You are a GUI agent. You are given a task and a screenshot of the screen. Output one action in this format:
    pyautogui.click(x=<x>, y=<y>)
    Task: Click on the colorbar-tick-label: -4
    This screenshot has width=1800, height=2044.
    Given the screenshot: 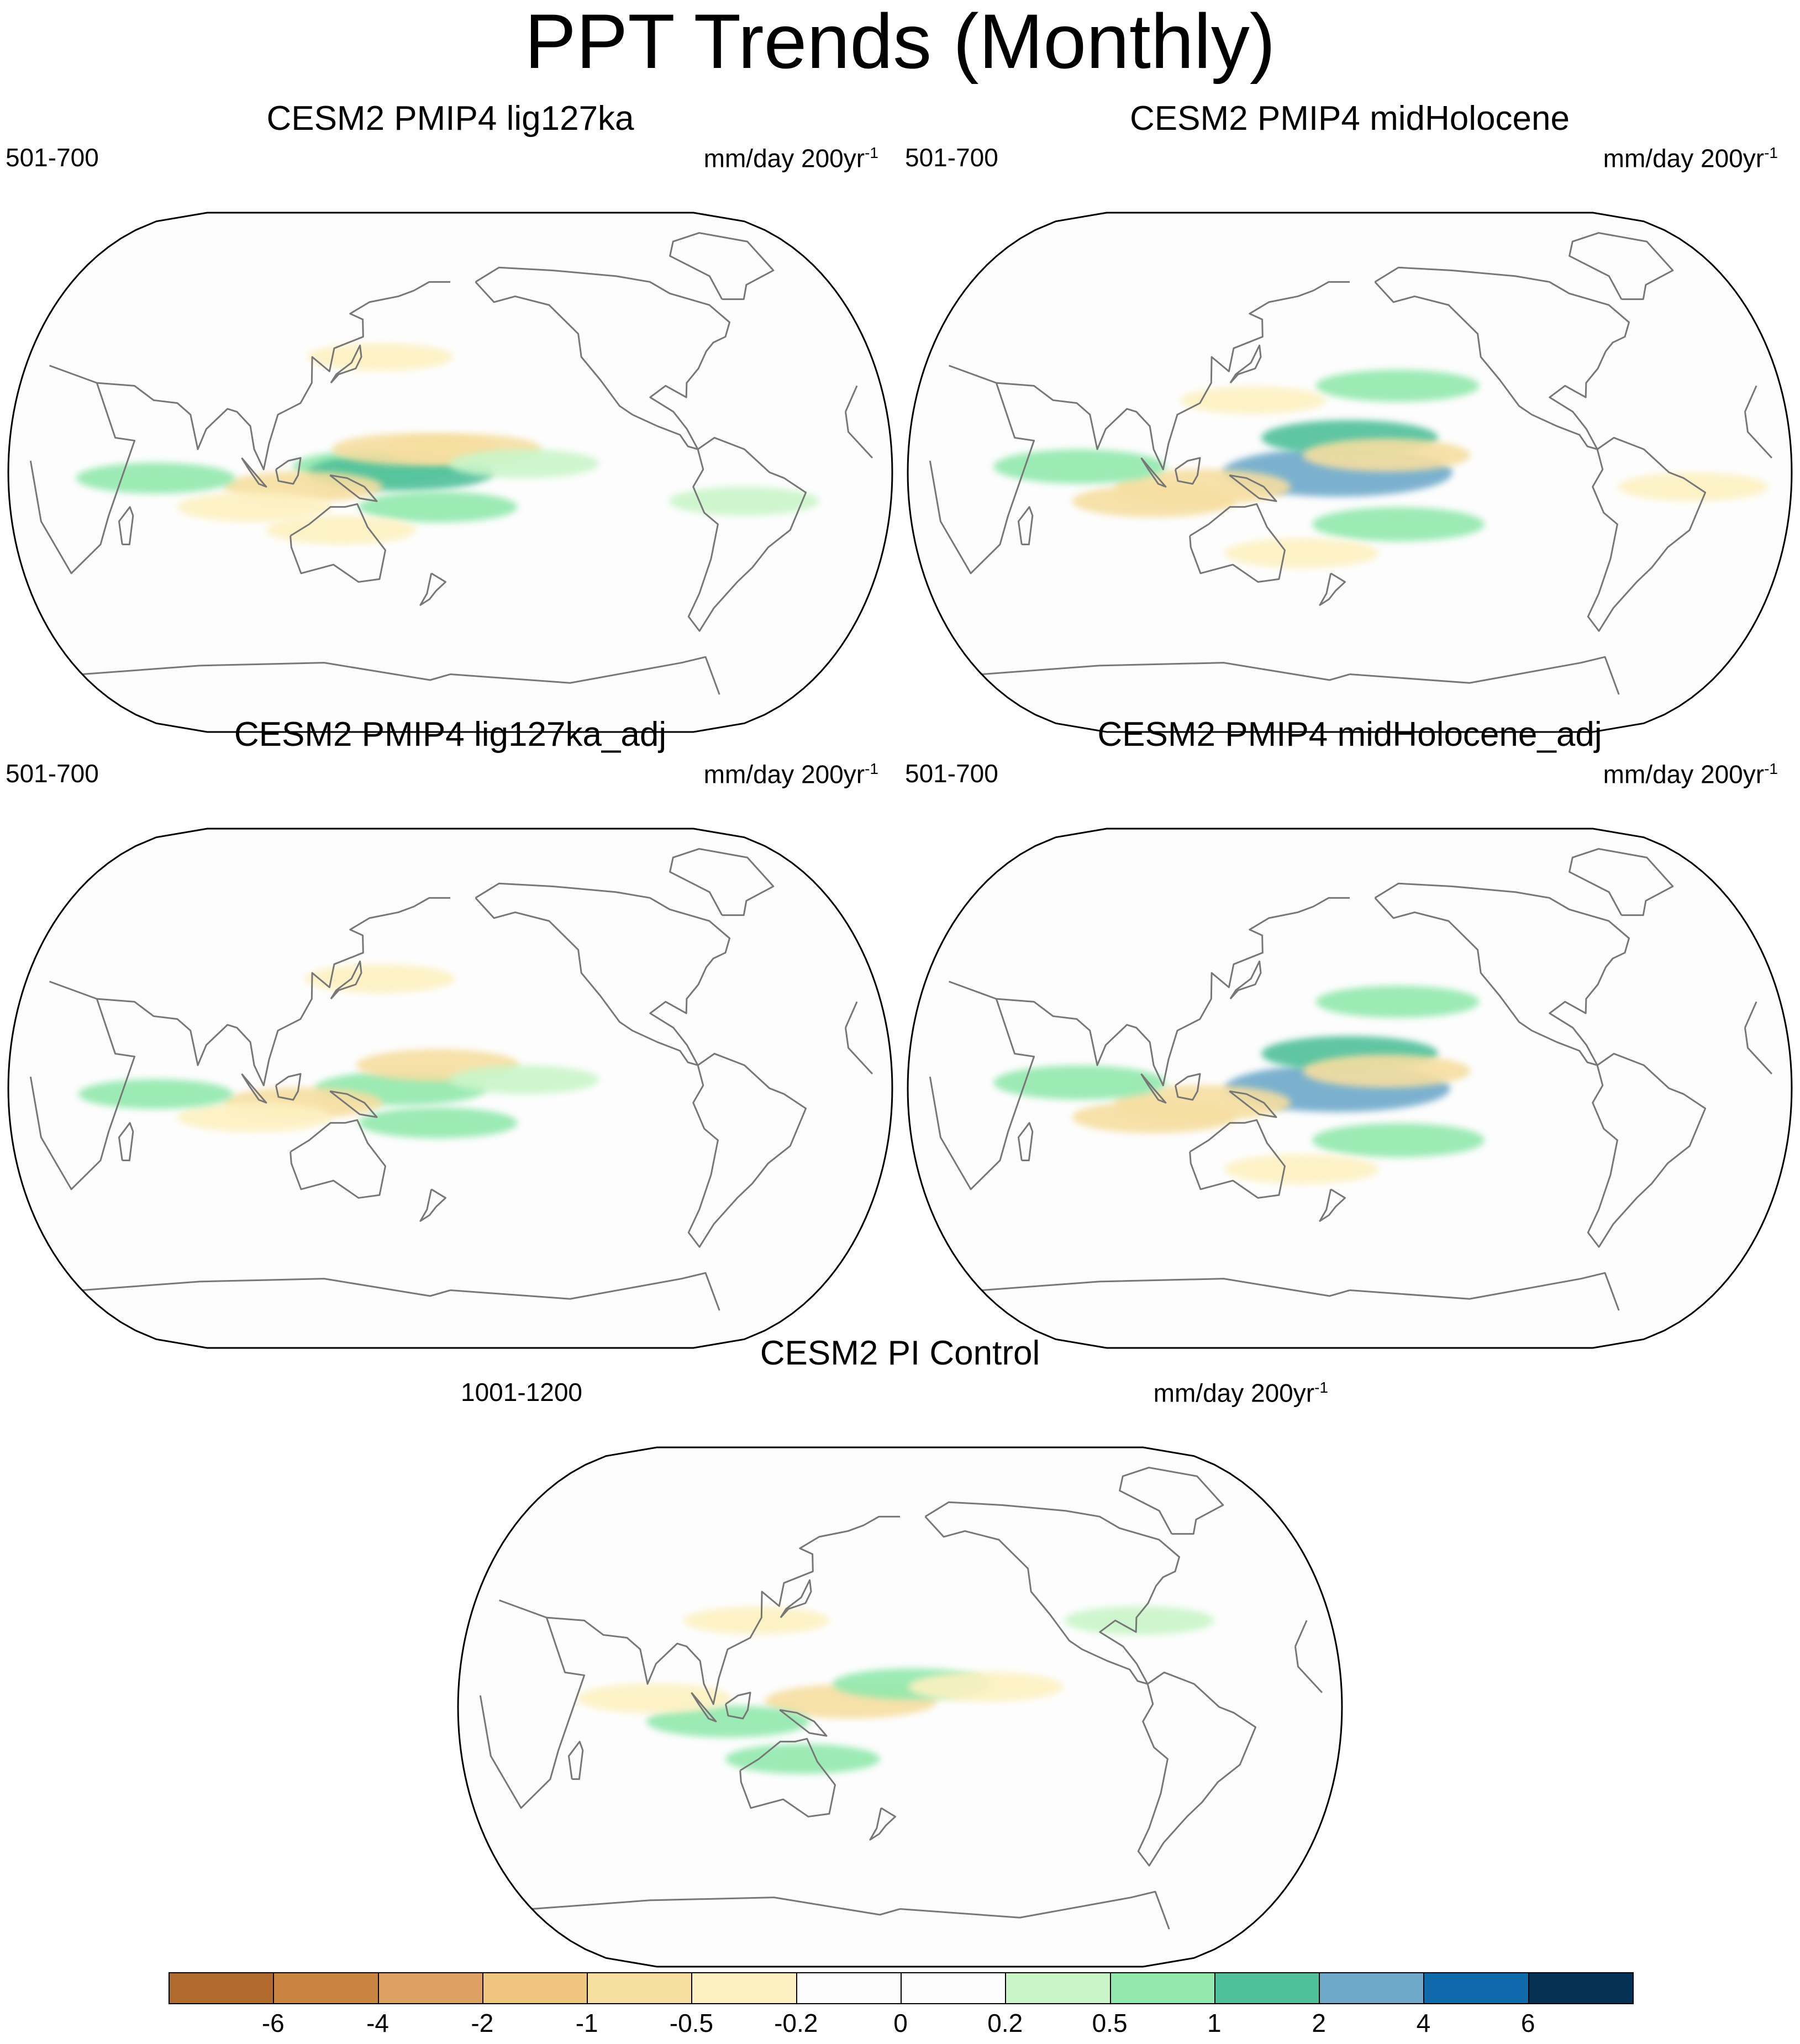 What is the action you would take?
    pyautogui.click(x=378, y=2023)
    